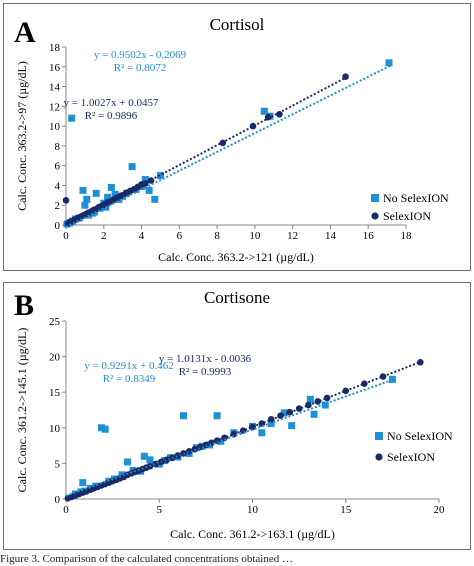 The image size is (474, 566). I want to click on x-tick-label: 12, so click(292, 236).